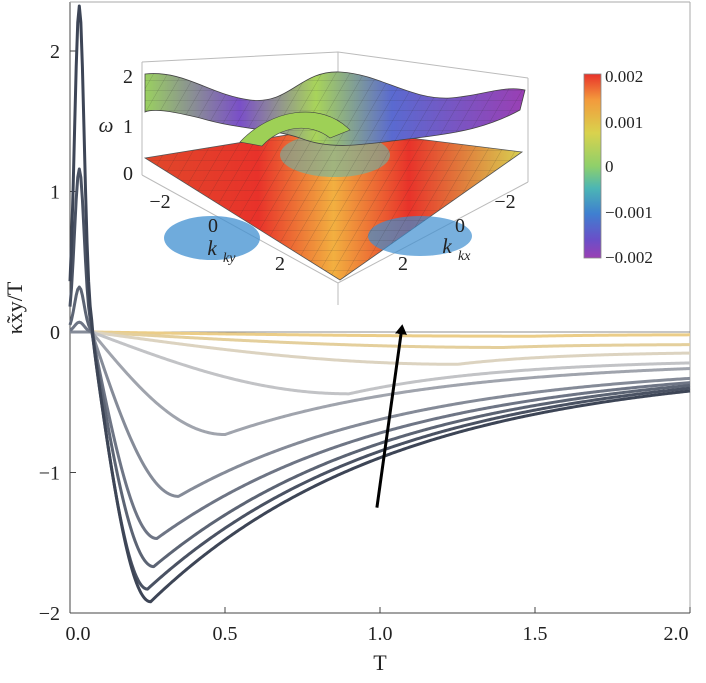 This screenshot has width=706, height=683. Describe the element at coordinates (504, 202) in the screenshot. I see `inset-kx-tick-neg2: −2` at that location.